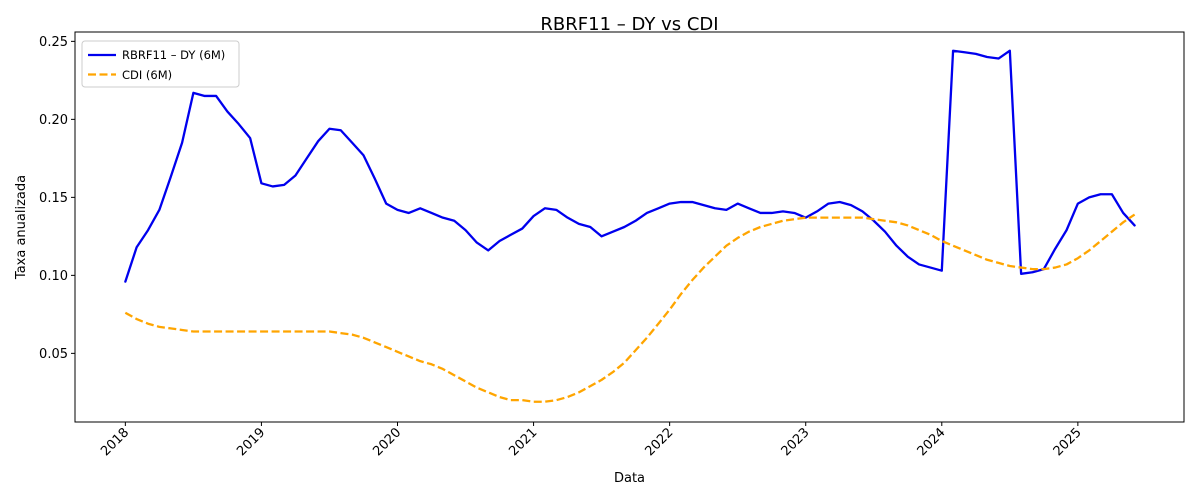 The width and height of the screenshot is (1200, 500). I want to click on legend: RBRF11 – DY (6M) CDI (6M), so click(160, 64).